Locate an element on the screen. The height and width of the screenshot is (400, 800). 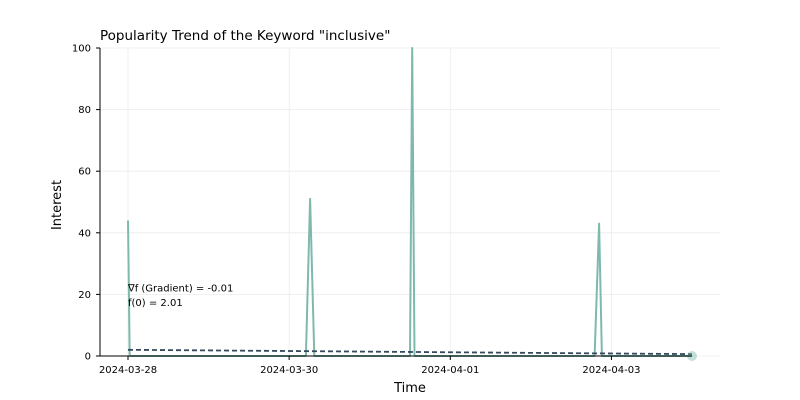
x-tick-label: 2024-04-03 is located at coordinates (611, 370).